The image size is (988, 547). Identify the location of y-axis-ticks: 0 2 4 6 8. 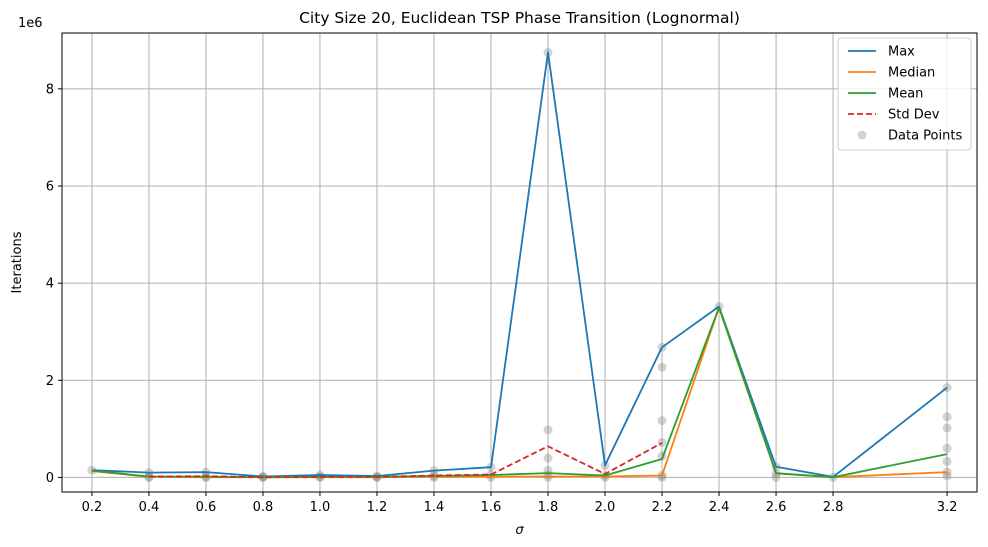
(54, 284).